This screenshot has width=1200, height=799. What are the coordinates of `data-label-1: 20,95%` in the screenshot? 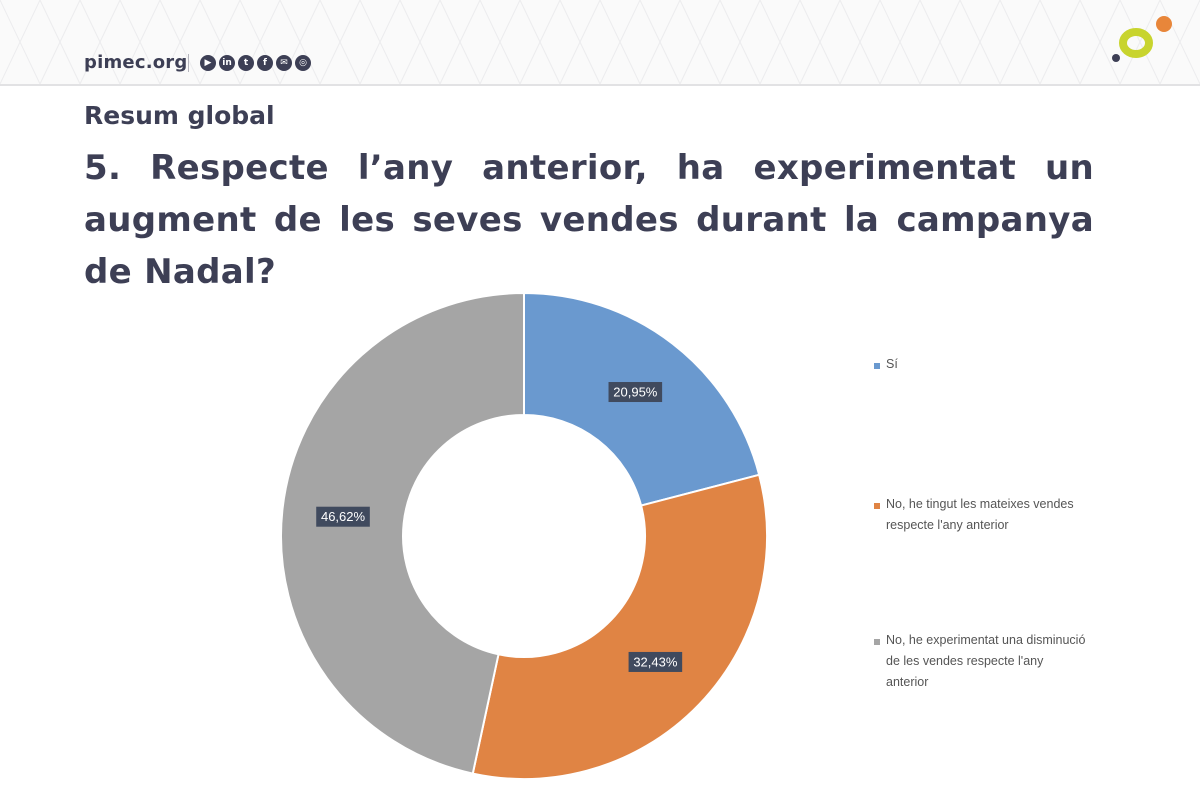 It's located at (635, 392).